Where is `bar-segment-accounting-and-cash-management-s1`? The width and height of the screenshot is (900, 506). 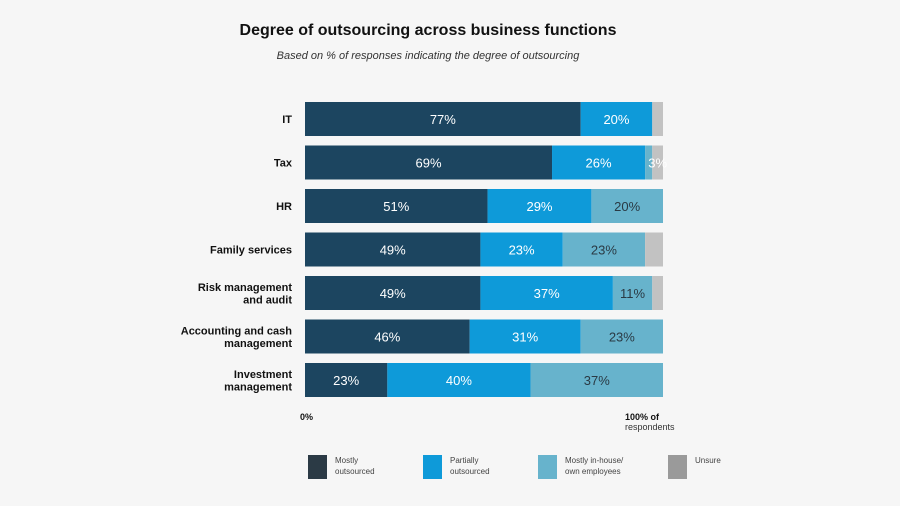 bar-segment-accounting-and-cash-management-s1 is located at coordinates (525, 336).